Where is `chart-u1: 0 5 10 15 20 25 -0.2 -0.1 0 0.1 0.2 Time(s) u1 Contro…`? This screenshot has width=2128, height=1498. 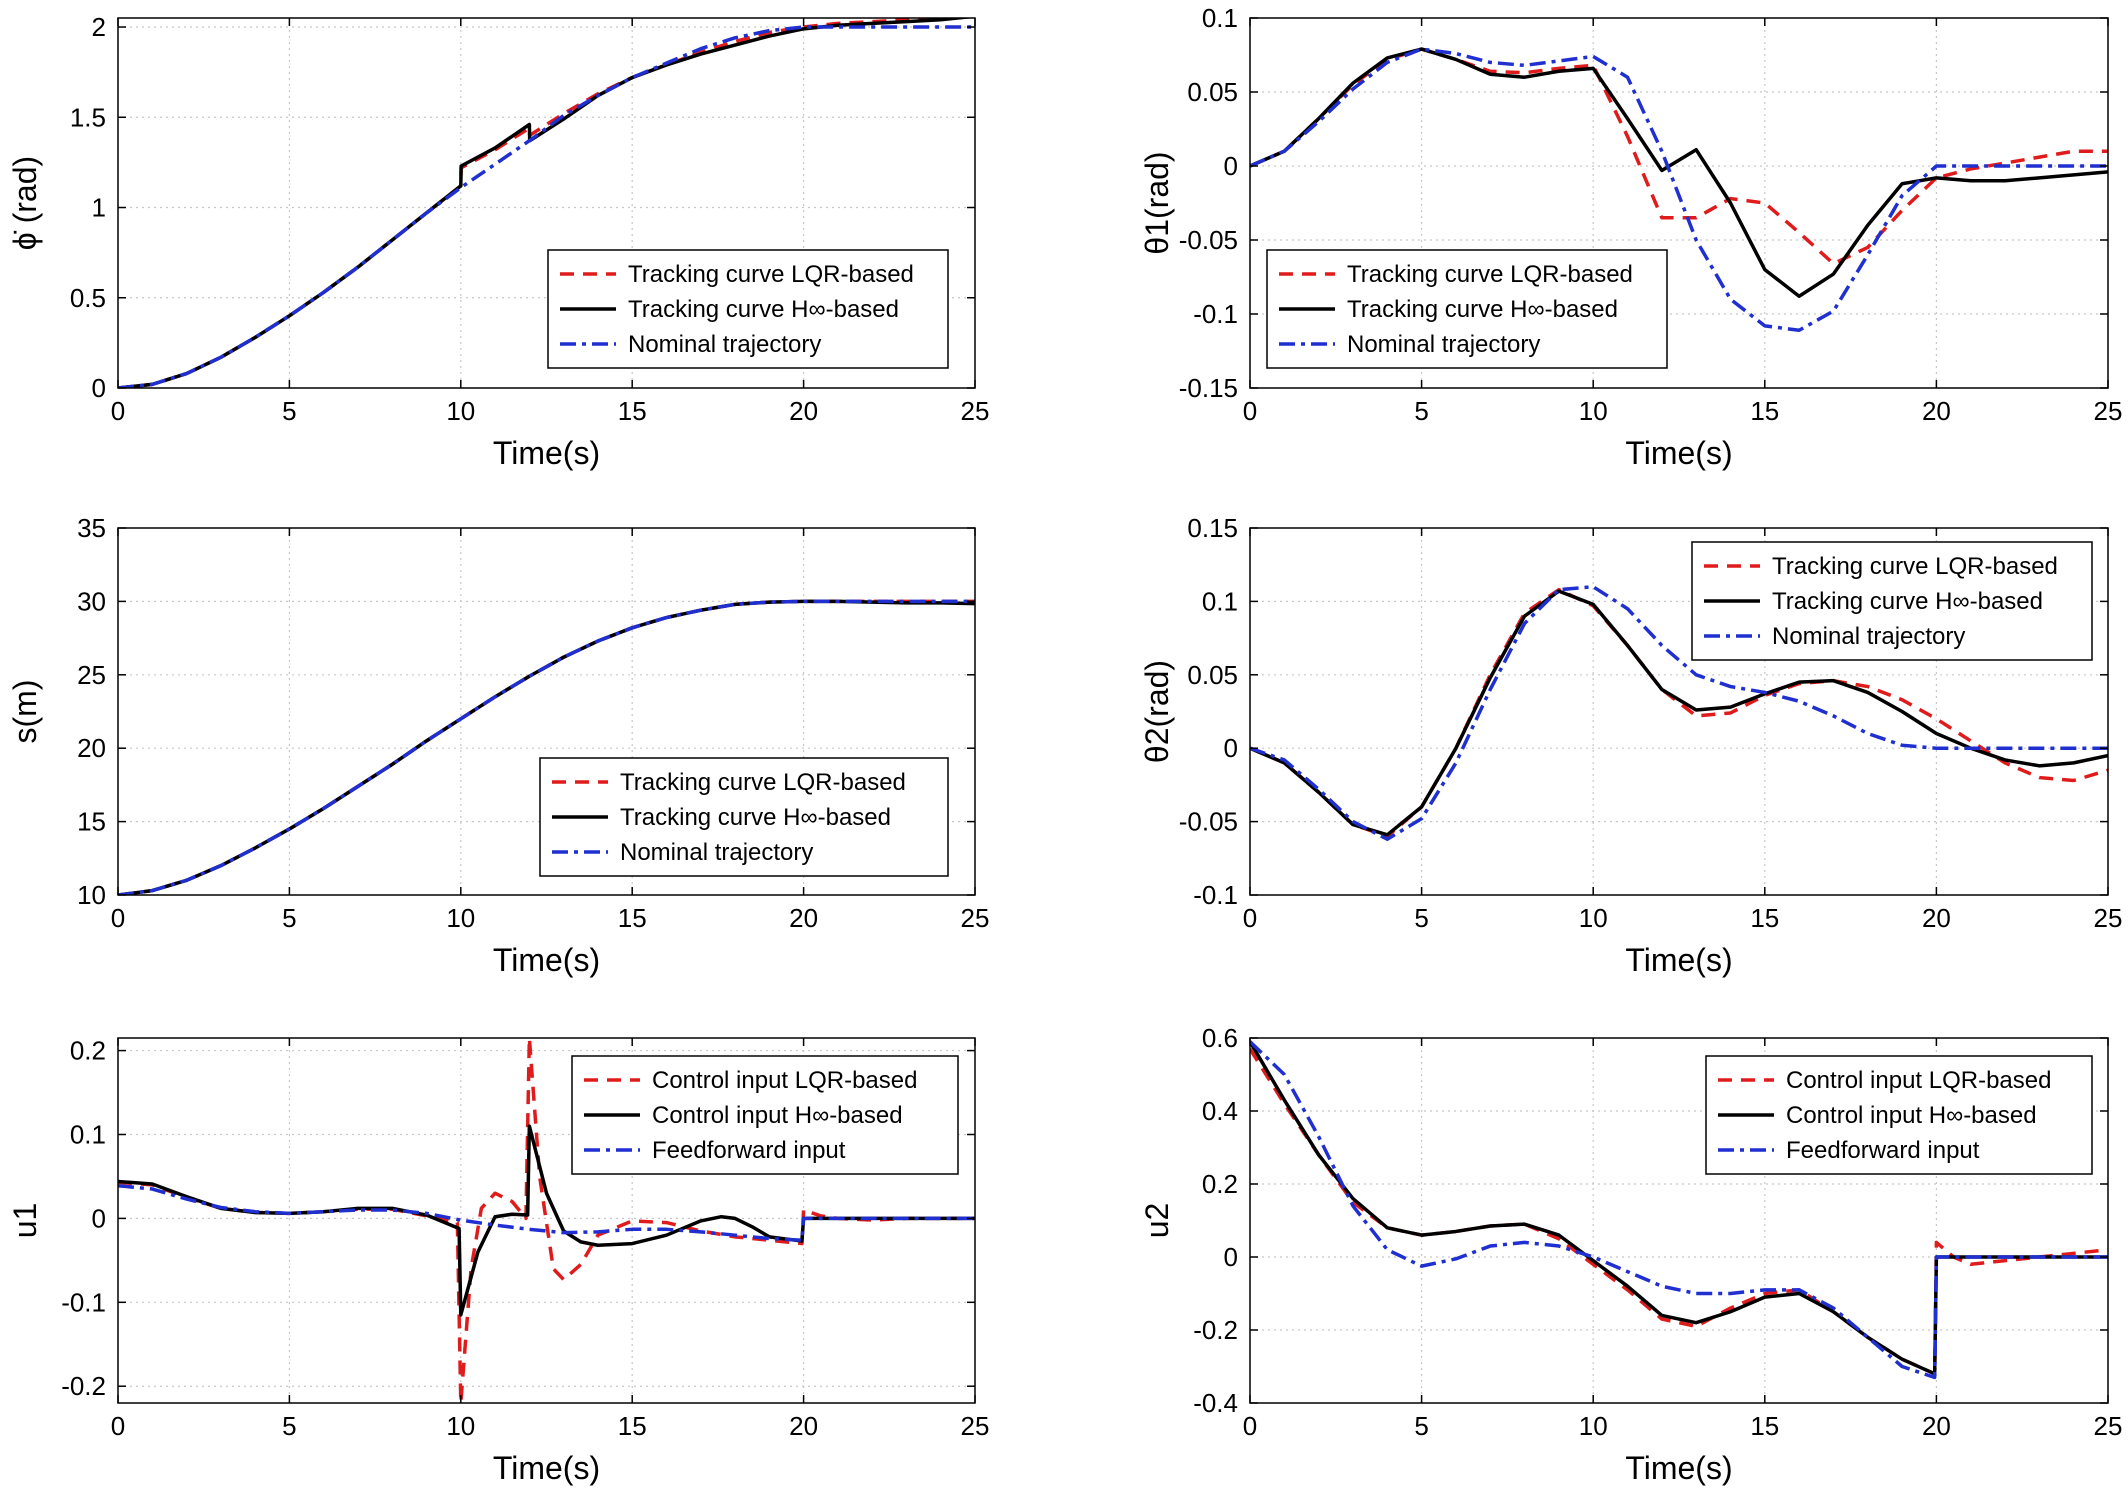
chart-u1: 0 5 10 15 20 25 -0.2 -0.1 0 0.1 0.2 Time(s) u1 Contro… is located at coordinates (498, 1261).